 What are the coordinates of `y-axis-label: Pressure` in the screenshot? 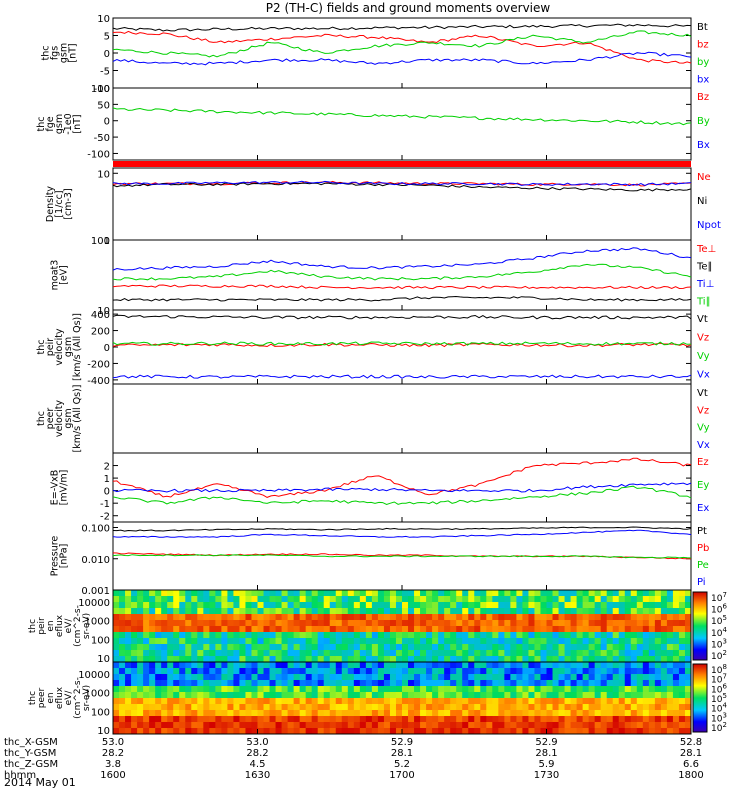 It's located at (55, 556).